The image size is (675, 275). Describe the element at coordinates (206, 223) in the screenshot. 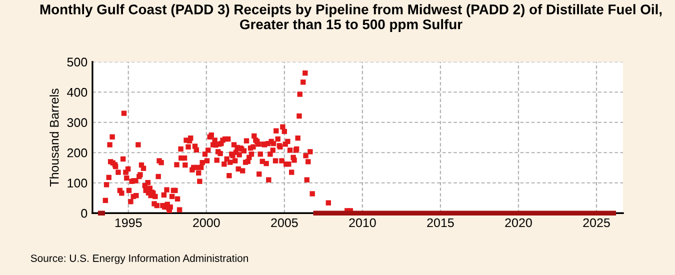

I see `x-tick-label: 2000` at that location.